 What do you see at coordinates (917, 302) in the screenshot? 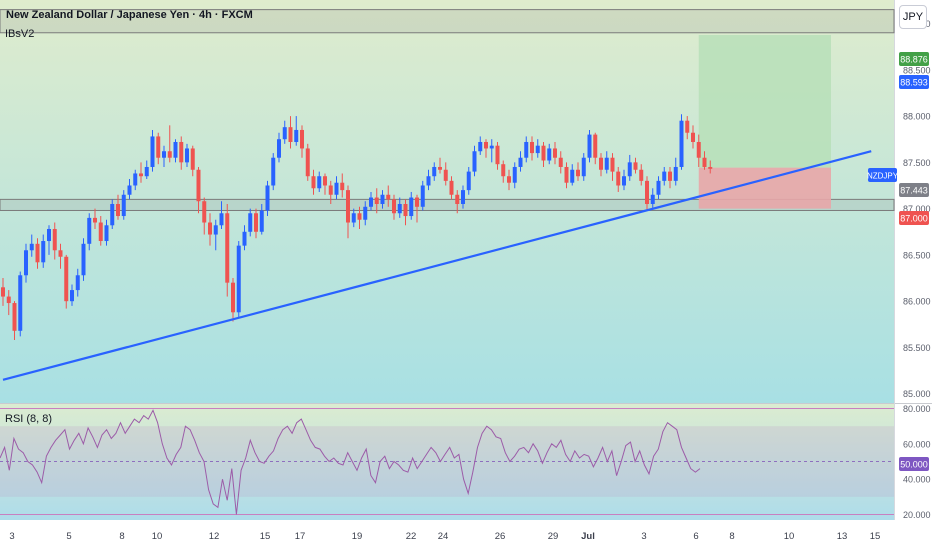
I see `price-tick: 86.000` at bounding box center [917, 302].